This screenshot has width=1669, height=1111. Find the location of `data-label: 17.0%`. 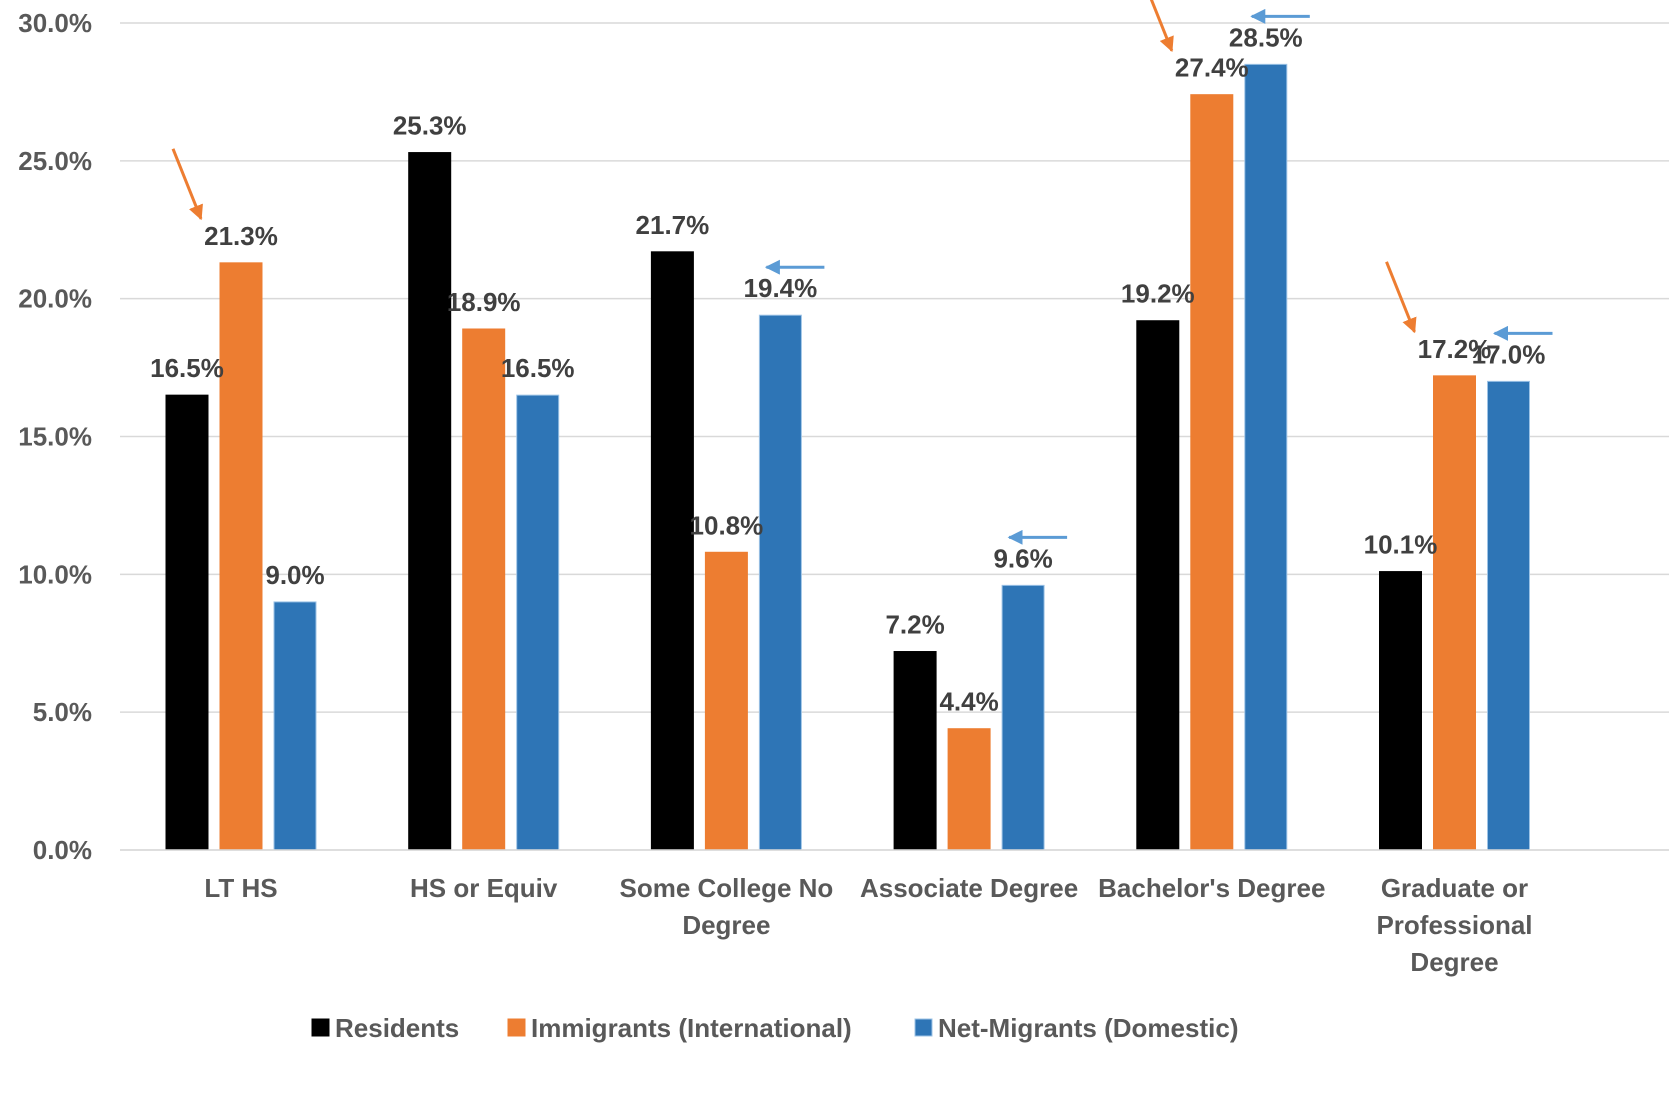

data-label: 17.0% is located at coordinates (1509, 354).